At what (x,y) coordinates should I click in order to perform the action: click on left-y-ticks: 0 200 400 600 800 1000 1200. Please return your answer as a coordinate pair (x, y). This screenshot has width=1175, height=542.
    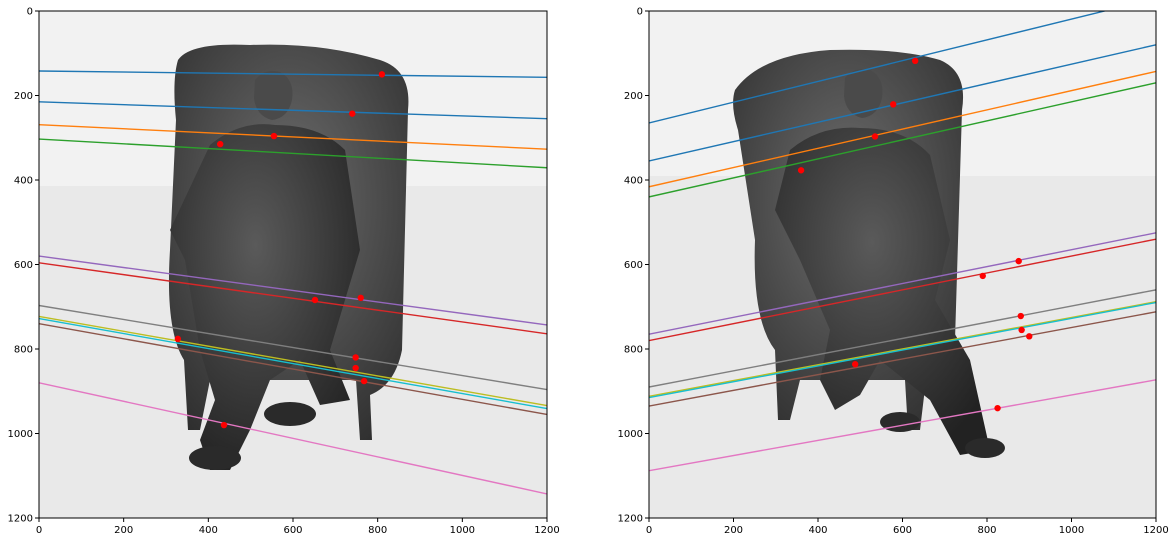
    Looking at the image, I should click on (23, 266).